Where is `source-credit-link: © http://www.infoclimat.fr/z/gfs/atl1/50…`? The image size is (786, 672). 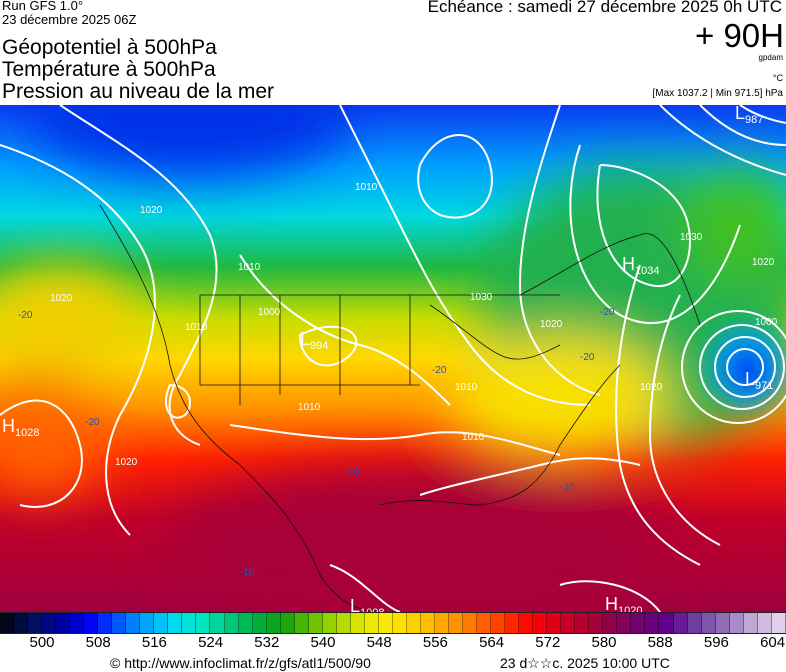 source-credit-link: © http://www.infoclimat.fr/z/gfs/atl1/50… is located at coordinates (240, 663).